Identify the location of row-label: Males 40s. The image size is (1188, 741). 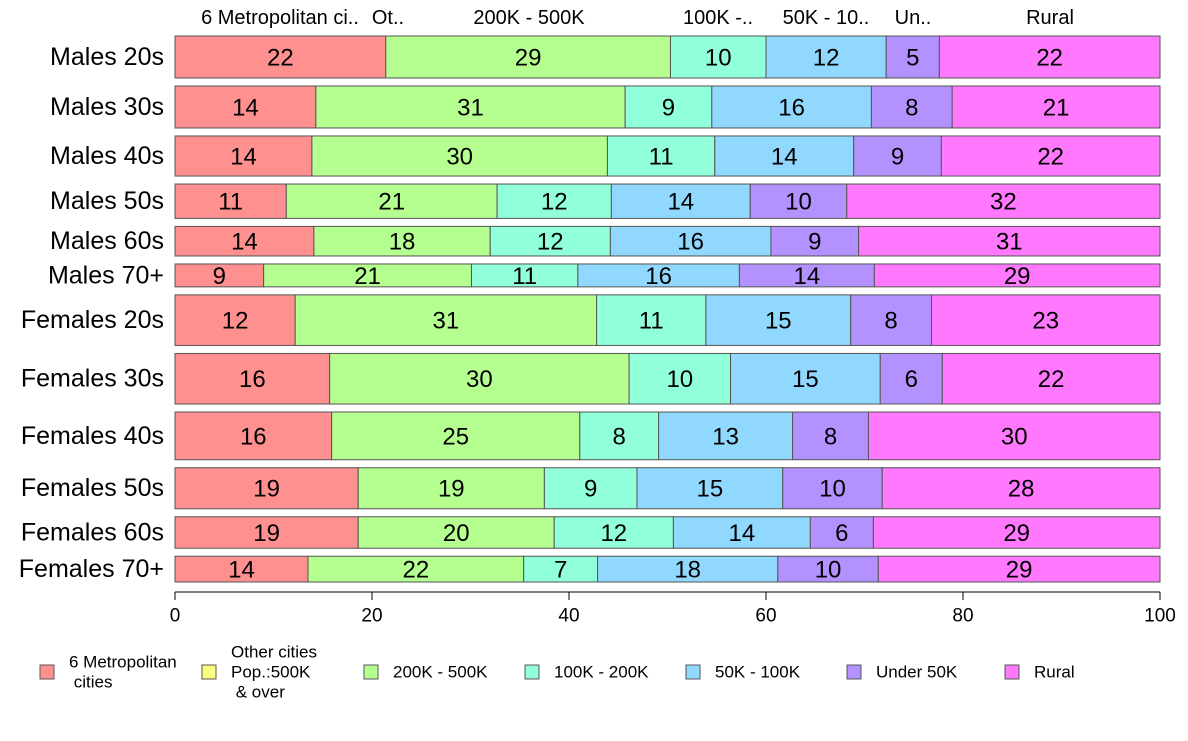
(107, 156).